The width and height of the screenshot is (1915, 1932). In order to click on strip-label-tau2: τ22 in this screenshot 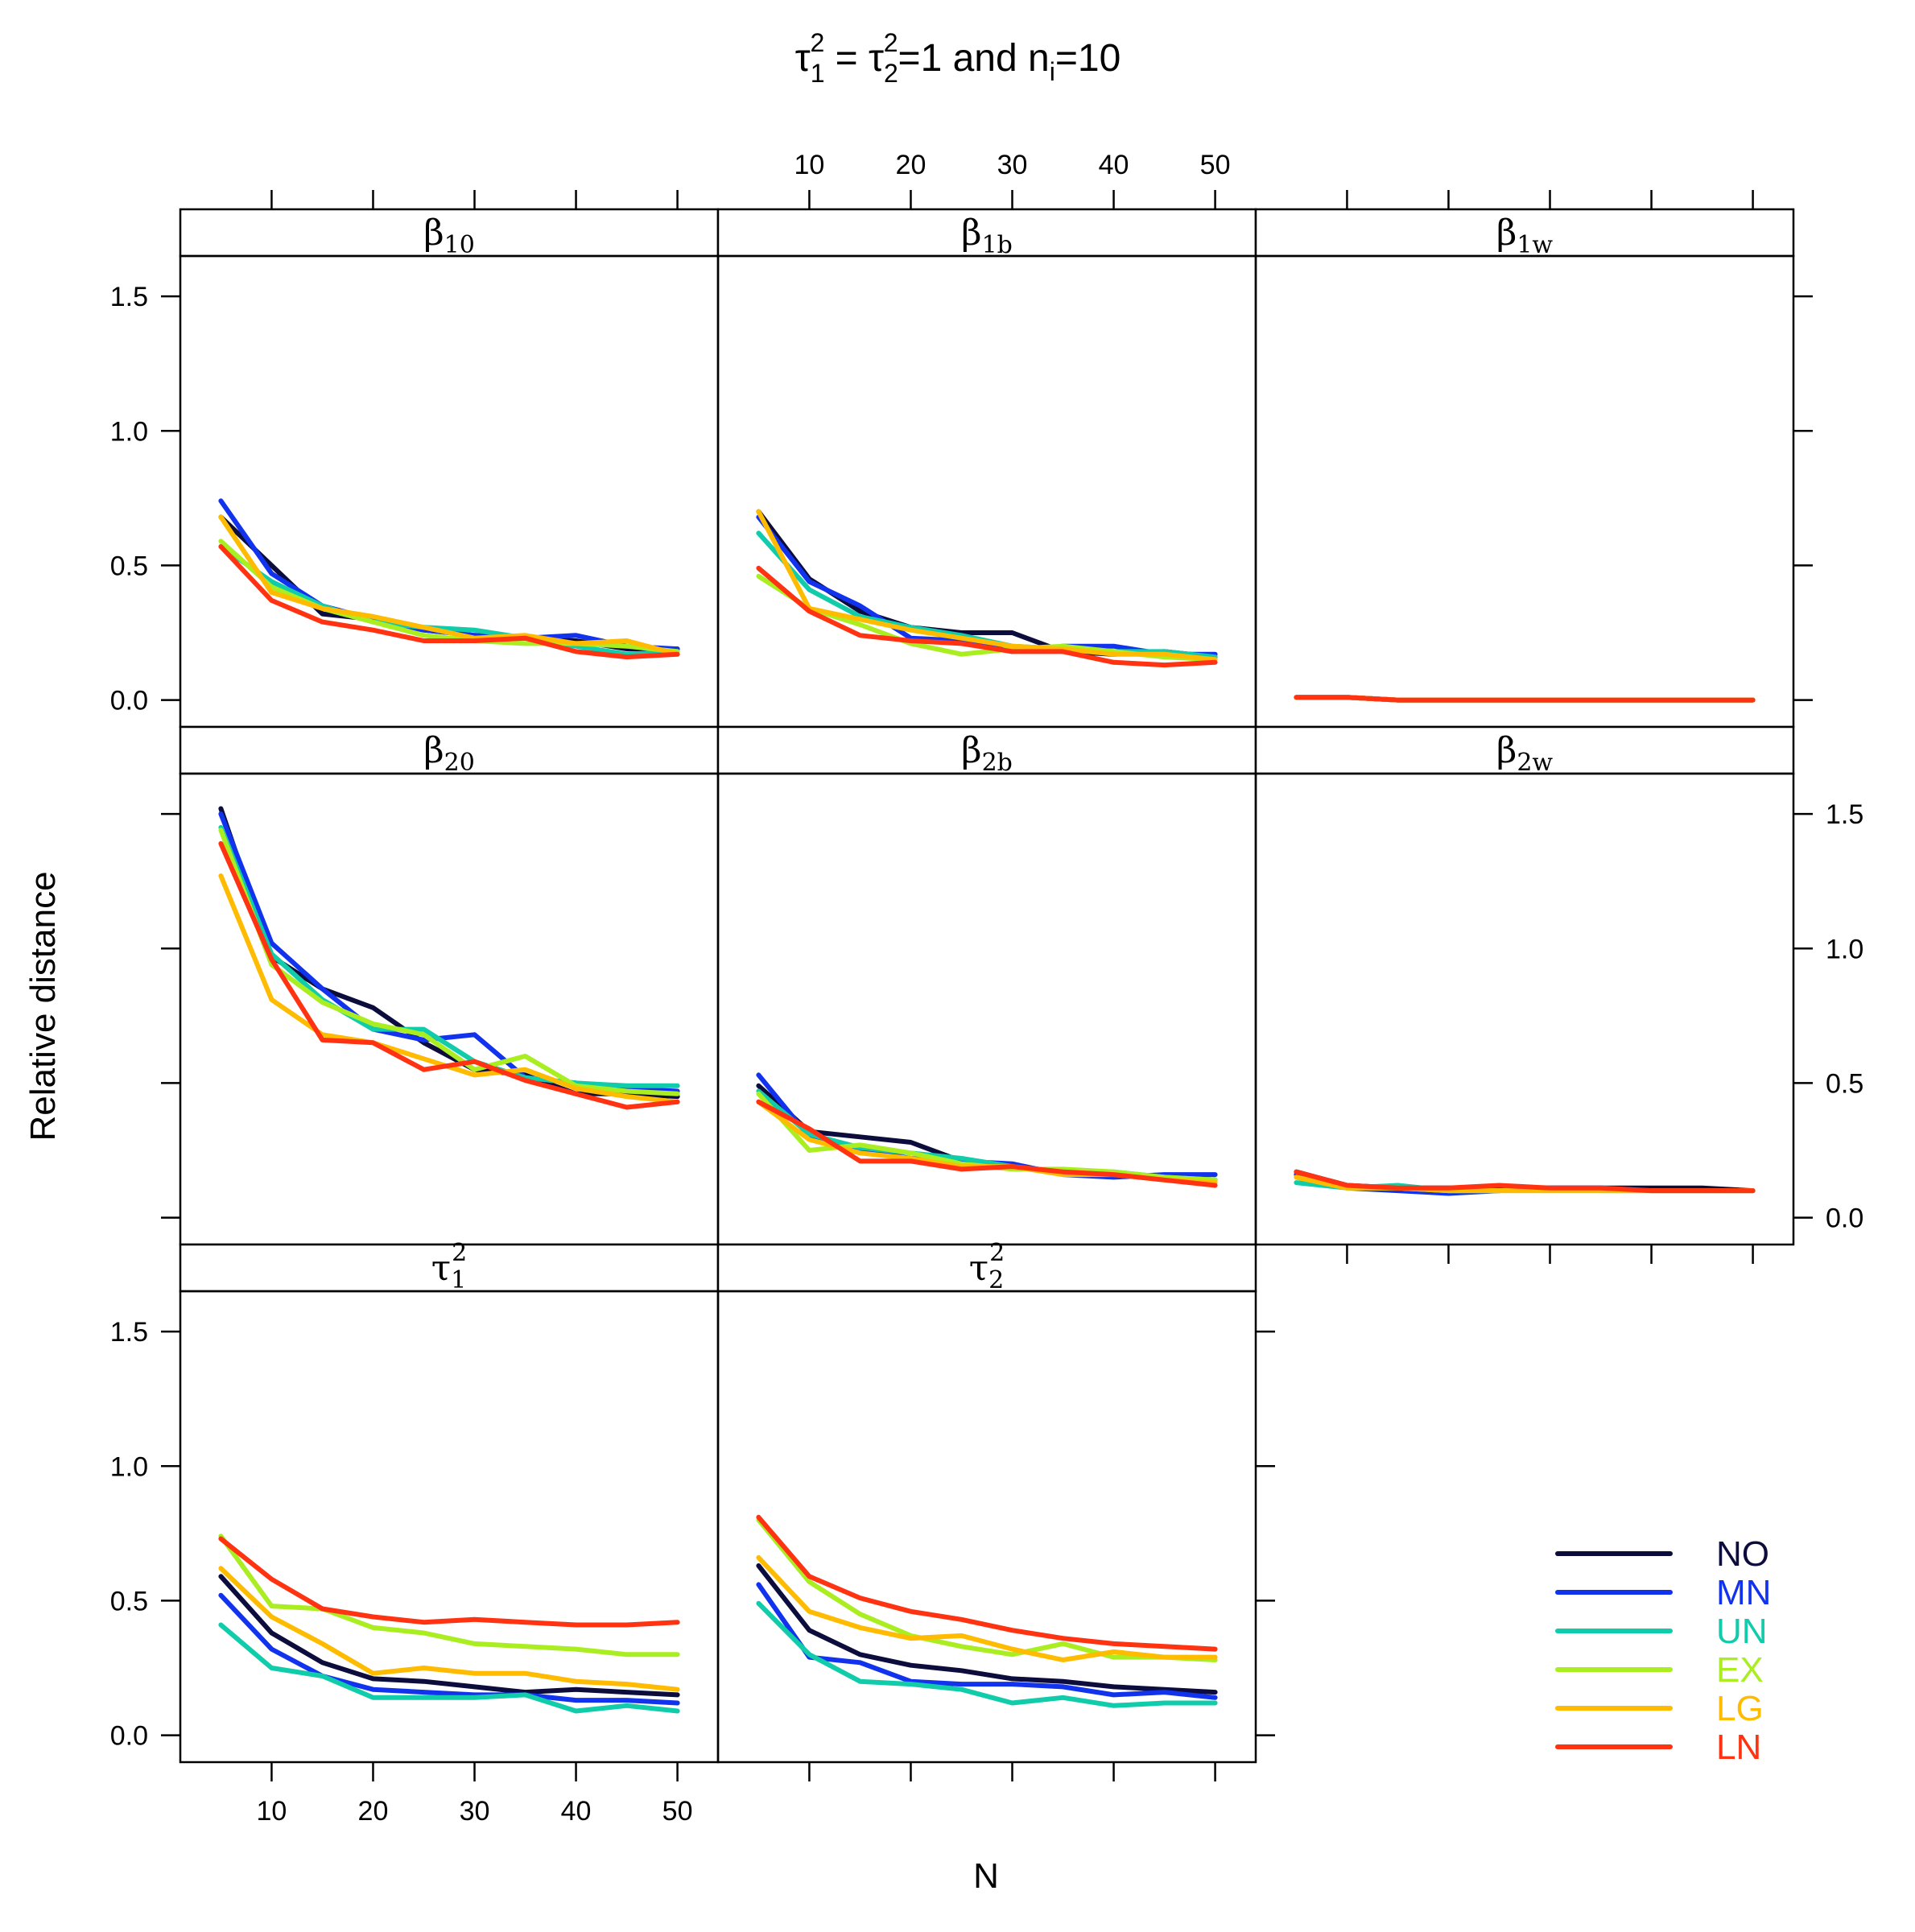, I will do `click(987, 1266)`.